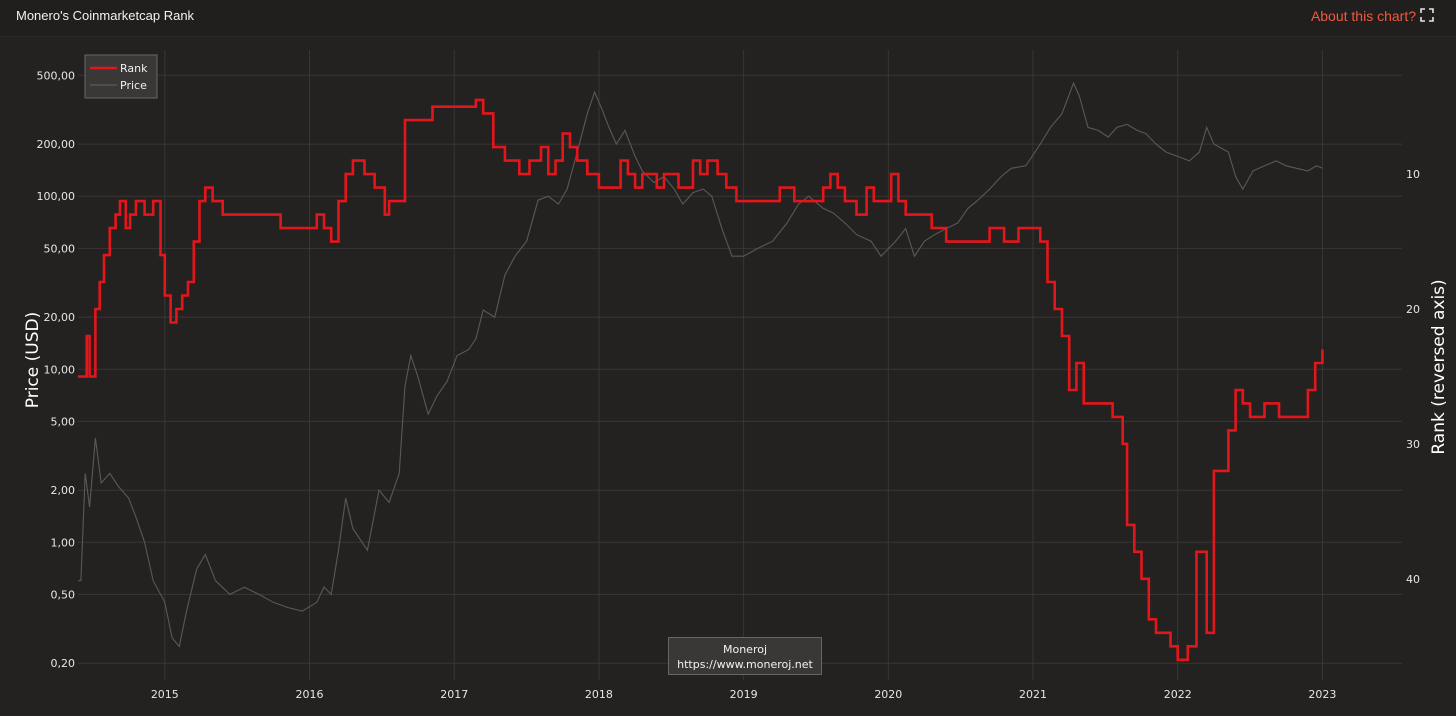  What do you see at coordinates (56, 196) in the screenshot?
I see `y-tick-label: 100,00` at bounding box center [56, 196].